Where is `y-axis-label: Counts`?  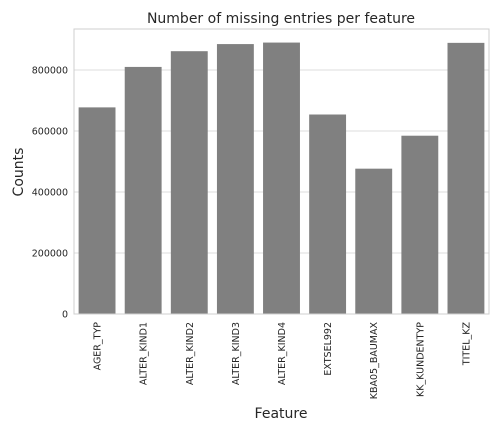 y-axis-label: Counts is located at coordinates (19, 172).